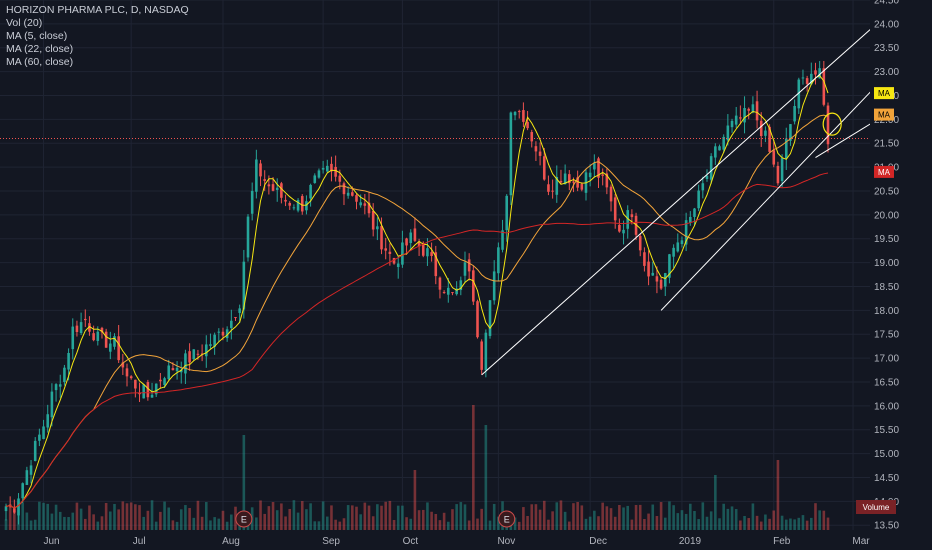 The height and width of the screenshot is (550, 932). Describe the element at coordinates (139, 541) in the screenshot. I see `x-tick-label: Jul` at that location.